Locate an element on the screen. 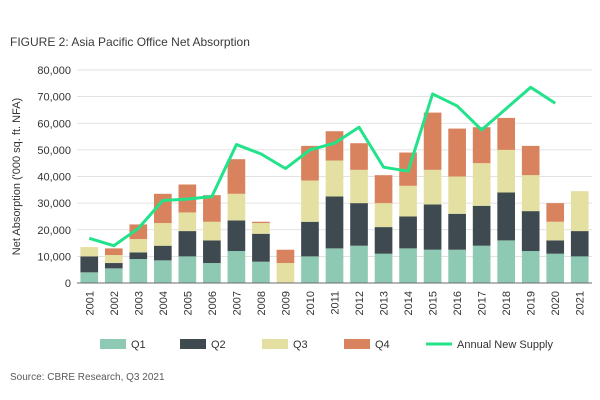  y-axis-label: Net Absorption ('000 sq. ft. NFA) is located at coordinates (17, 176).